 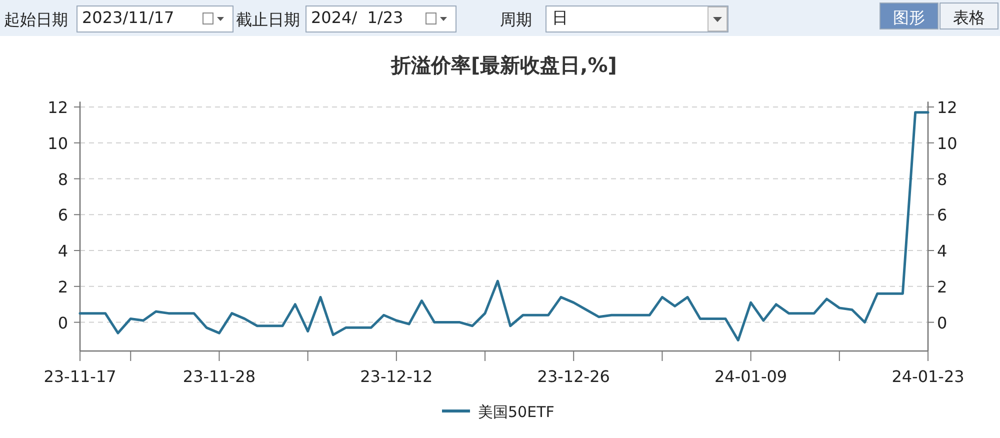 I want to click on text: 2024/ 1/23, so click(x=357, y=17).